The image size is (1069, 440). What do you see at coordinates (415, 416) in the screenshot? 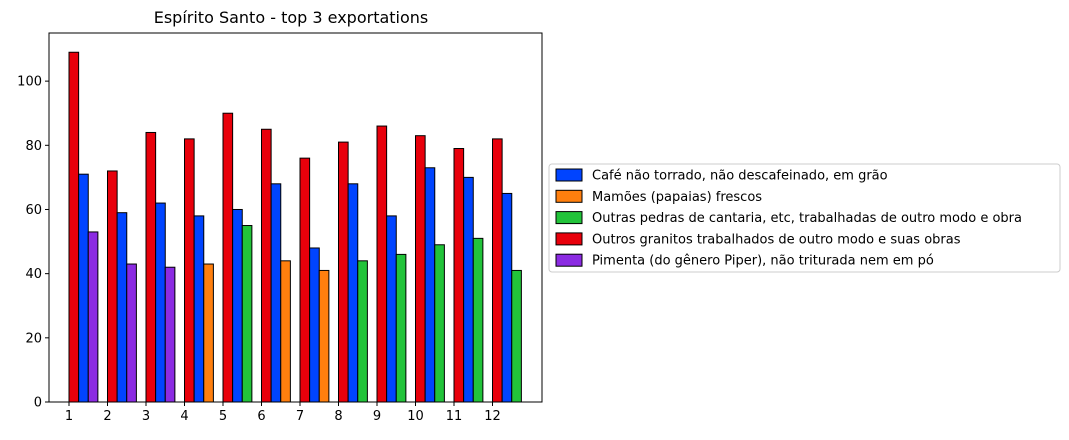
I see `x-tick-label: 10` at bounding box center [415, 416].